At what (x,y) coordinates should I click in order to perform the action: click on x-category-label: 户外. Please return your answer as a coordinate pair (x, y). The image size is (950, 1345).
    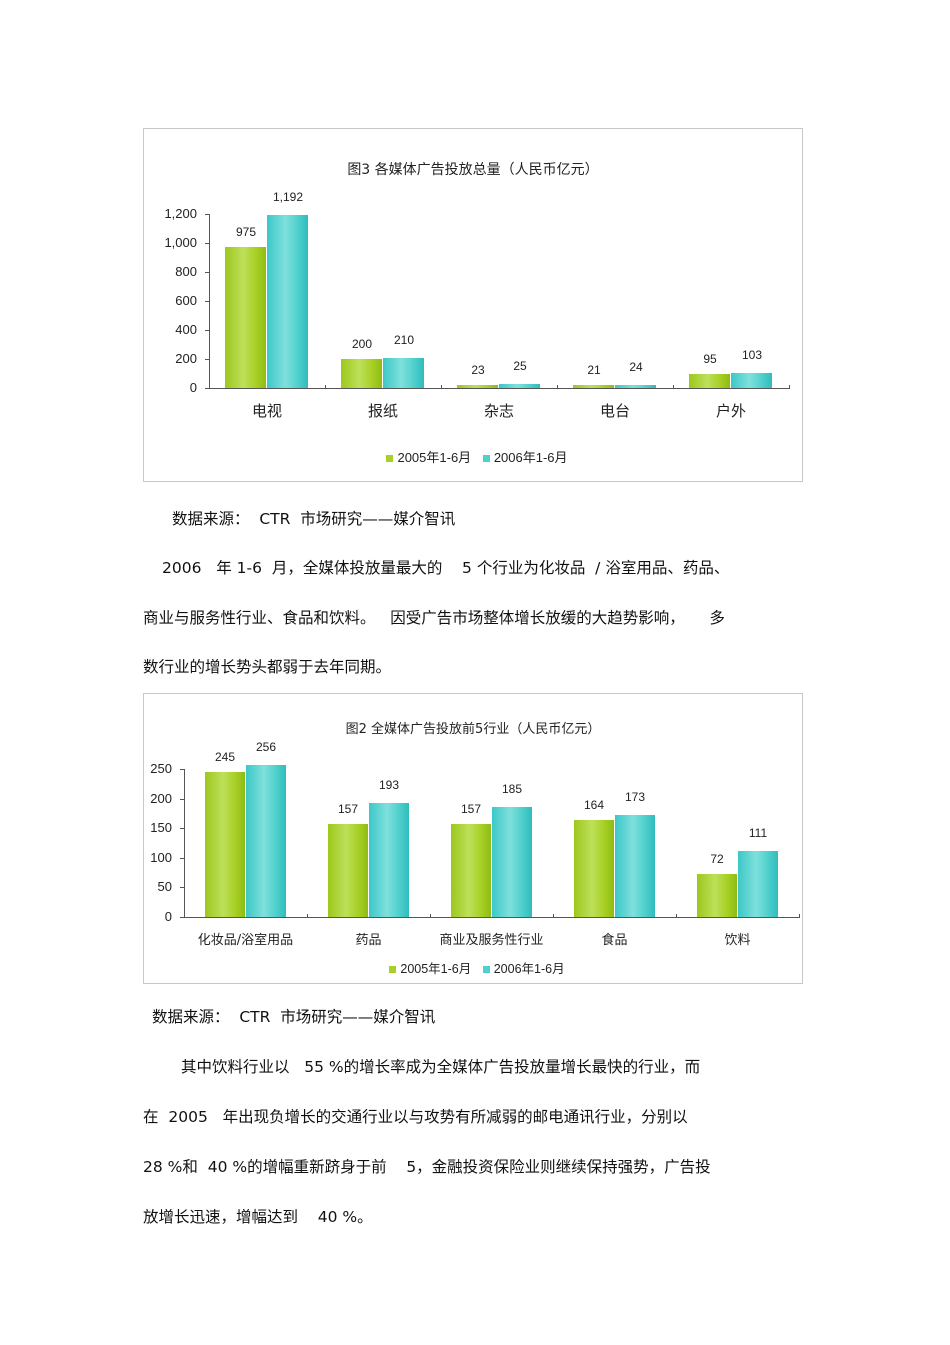
    Looking at the image, I should click on (730, 411).